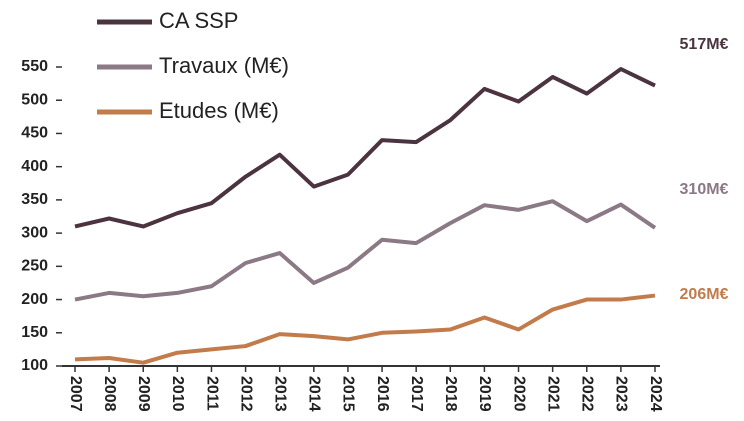 The height and width of the screenshot is (421, 744). What do you see at coordinates (450, 394) in the screenshot?
I see `x-tick-label: 2018` at bounding box center [450, 394].